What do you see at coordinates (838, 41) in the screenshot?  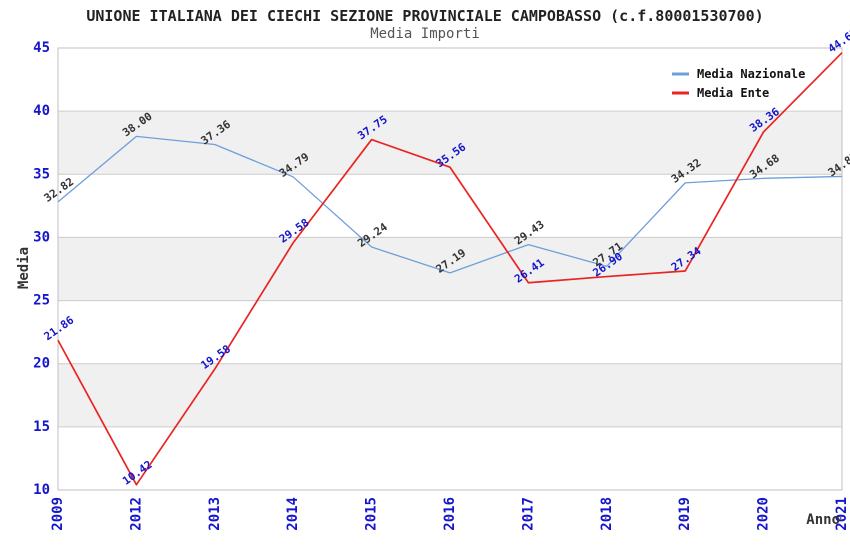 I see `data-label: 44.63` at bounding box center [838, 41].